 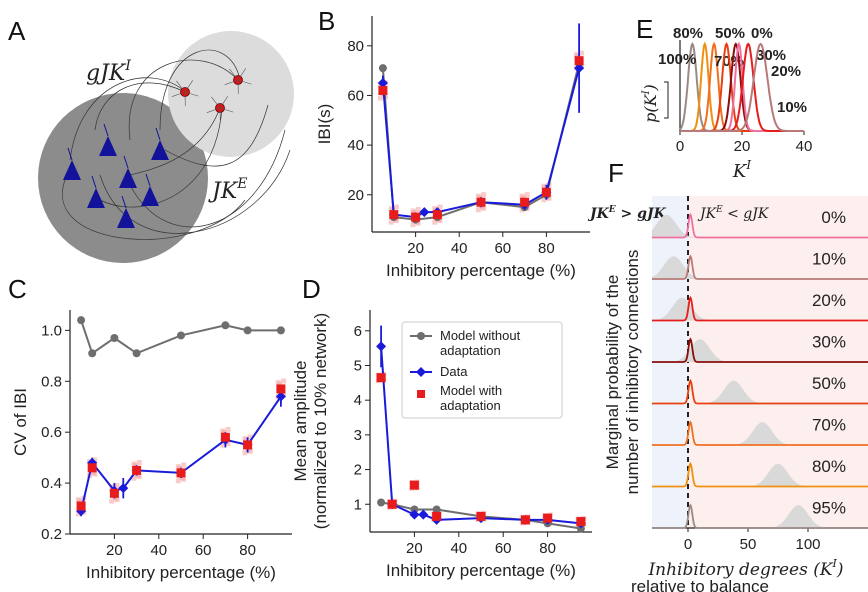 I want to click on network-schematic: gJKI JKE, so click(x=166, y=147).